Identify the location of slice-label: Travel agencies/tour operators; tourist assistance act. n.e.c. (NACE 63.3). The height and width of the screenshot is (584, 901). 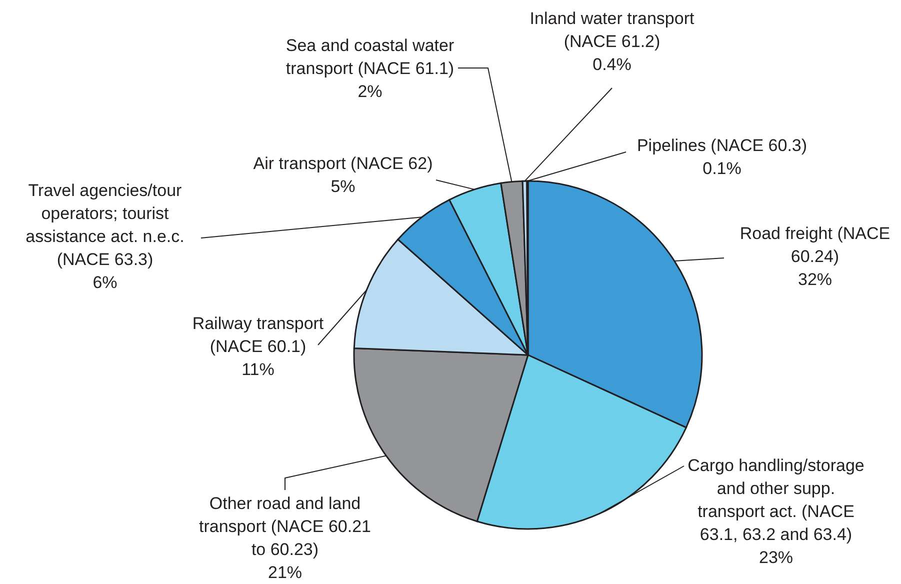
(105, 225).